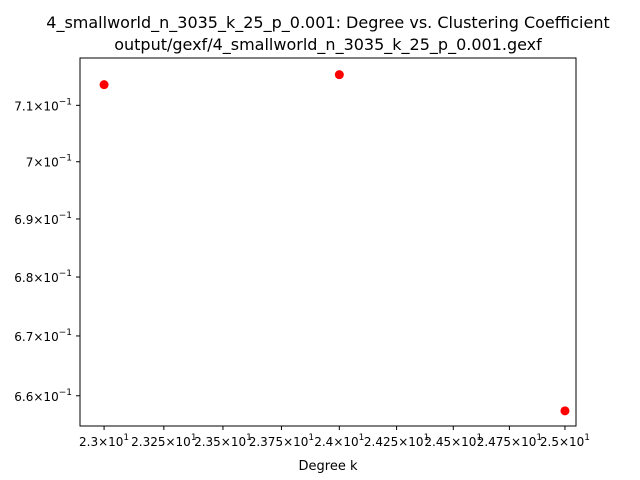  What do you see at coordinates (43, 105) in the screenshot?
I see `y-tick-label-0: 7.1×10⁻¹` at bounding box center [43, 105].